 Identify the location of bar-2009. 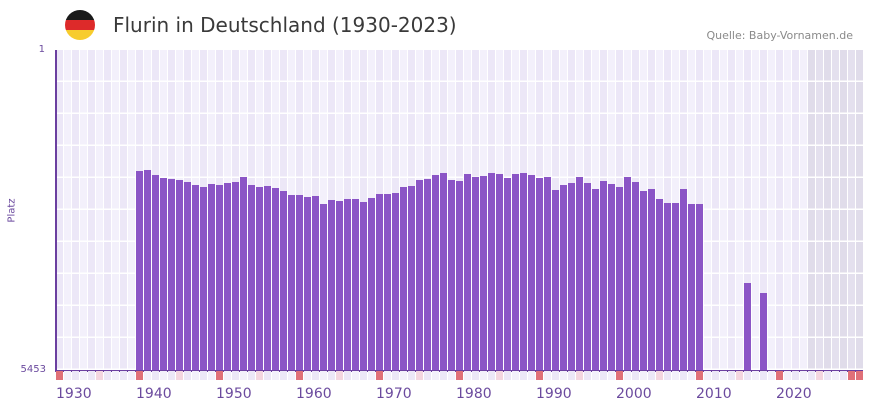
(691, 286).